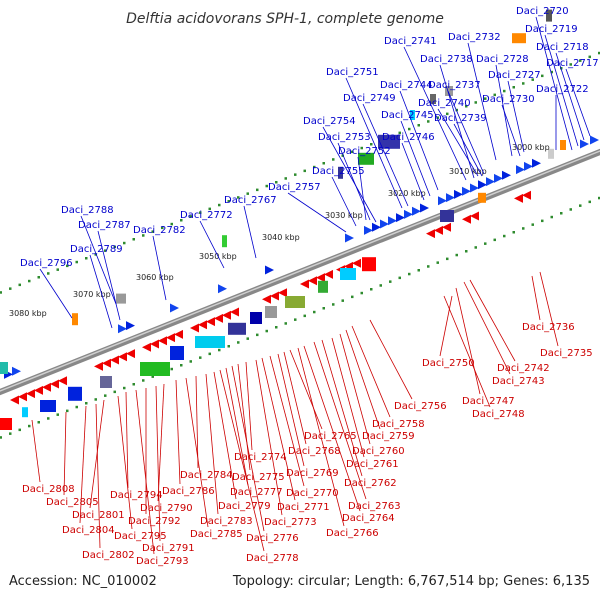 The width and height of the screenshot is (600, 600). Describe the element at coordinates (531, 147) in the screenshot. I see `kbp-tick-label: 3000 kbp` at that location.